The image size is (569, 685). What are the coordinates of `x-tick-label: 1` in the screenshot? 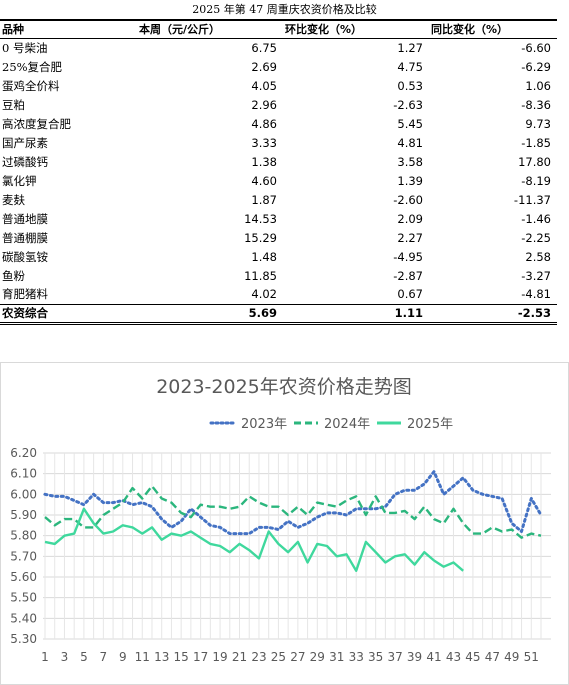 It's located at (45, 657).